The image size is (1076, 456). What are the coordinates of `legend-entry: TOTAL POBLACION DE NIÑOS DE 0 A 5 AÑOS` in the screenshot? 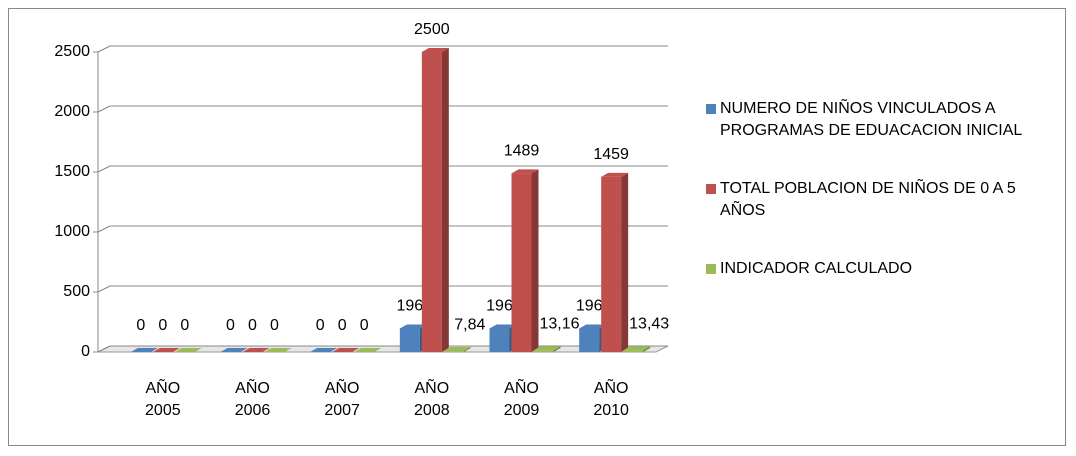 It's located at (876, 200).